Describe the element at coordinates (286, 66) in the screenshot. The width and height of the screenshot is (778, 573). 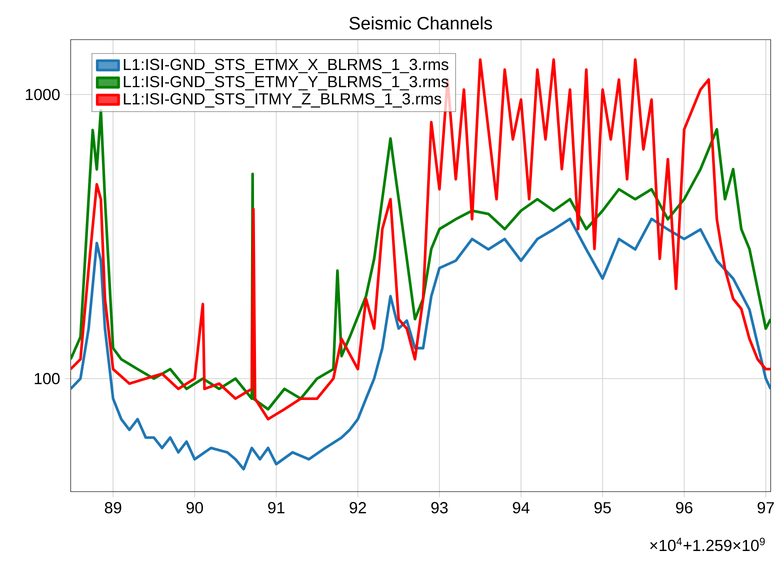
I see `legend-label: L1:ISI-GND_STS_ETMX_X_BLRMS_1_3.rms` at that location.